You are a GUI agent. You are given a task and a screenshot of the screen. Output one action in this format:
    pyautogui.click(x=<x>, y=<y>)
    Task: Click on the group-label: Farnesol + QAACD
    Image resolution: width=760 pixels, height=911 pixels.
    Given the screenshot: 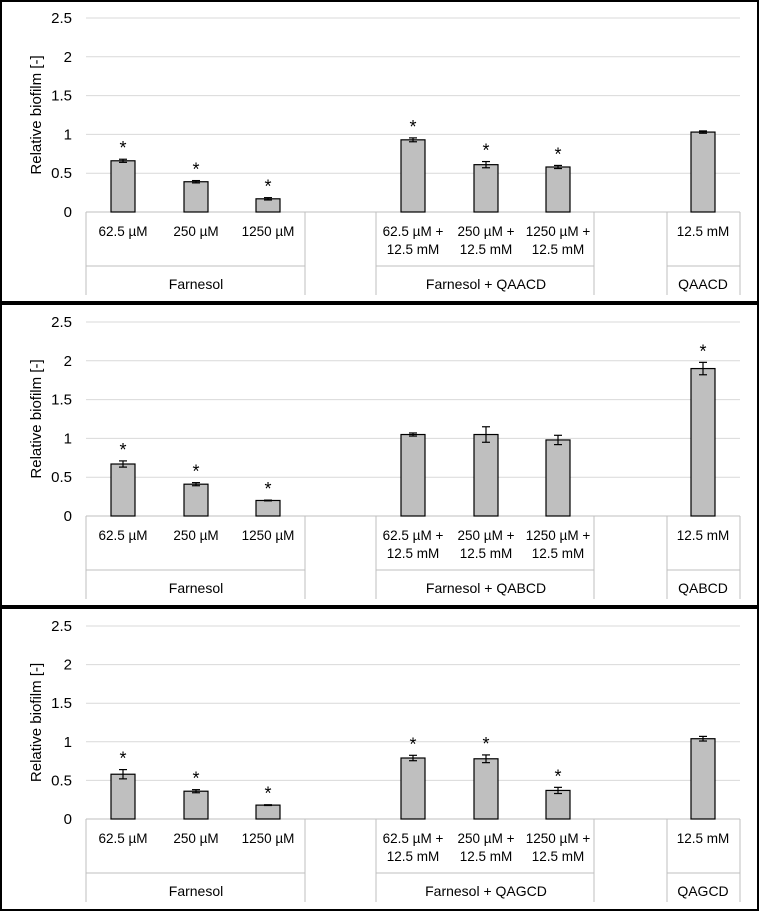 What is the action you would take?
    pyautogui.click(x=486, y=284)
    